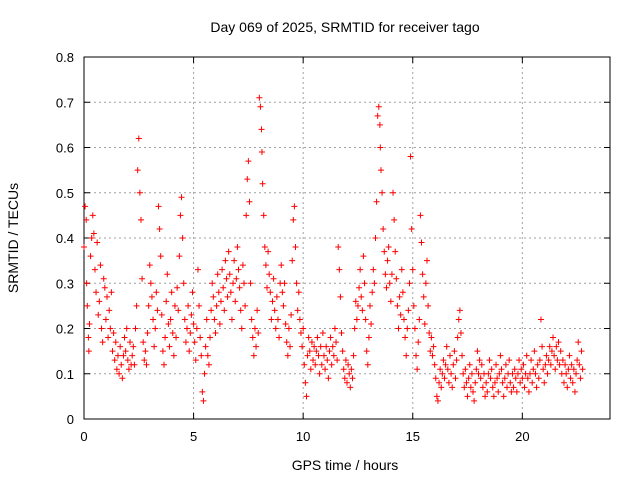 The height and width of the screenshot is (480, 640). Describe the element at coordinates (65, 57) in the screenshot. I see `y-tick-label: 0.8` at that location.